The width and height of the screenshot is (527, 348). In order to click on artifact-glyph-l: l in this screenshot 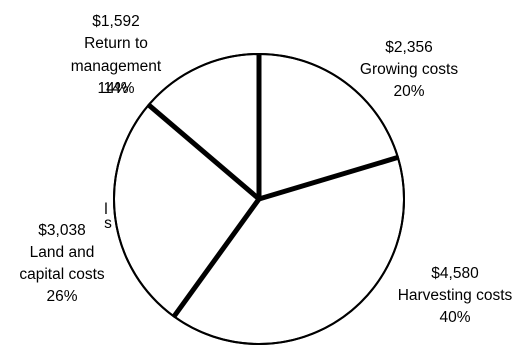, I will do `click(105, 209)`.